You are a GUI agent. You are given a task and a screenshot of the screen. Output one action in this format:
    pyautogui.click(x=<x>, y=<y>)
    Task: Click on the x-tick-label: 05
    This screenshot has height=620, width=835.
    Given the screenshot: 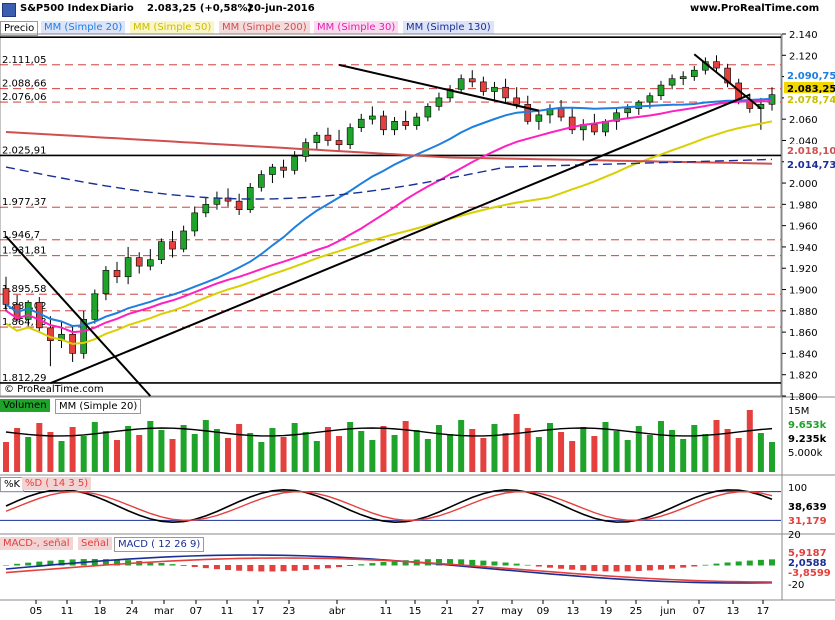 What is the action you would take?
    pyautogui.click(x=36, y=611)
    